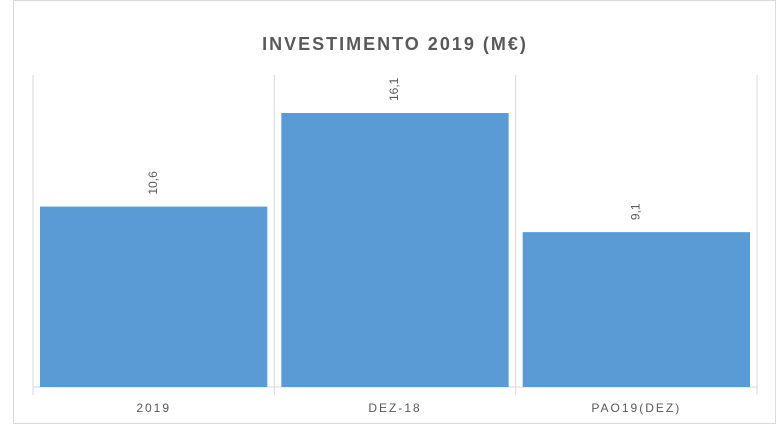 This screenshot has height=426, width=778. What do you see at coordinates (394, 89) in the screenshot?
I see `value-label: 16,1` at bounding box center [394, 89].